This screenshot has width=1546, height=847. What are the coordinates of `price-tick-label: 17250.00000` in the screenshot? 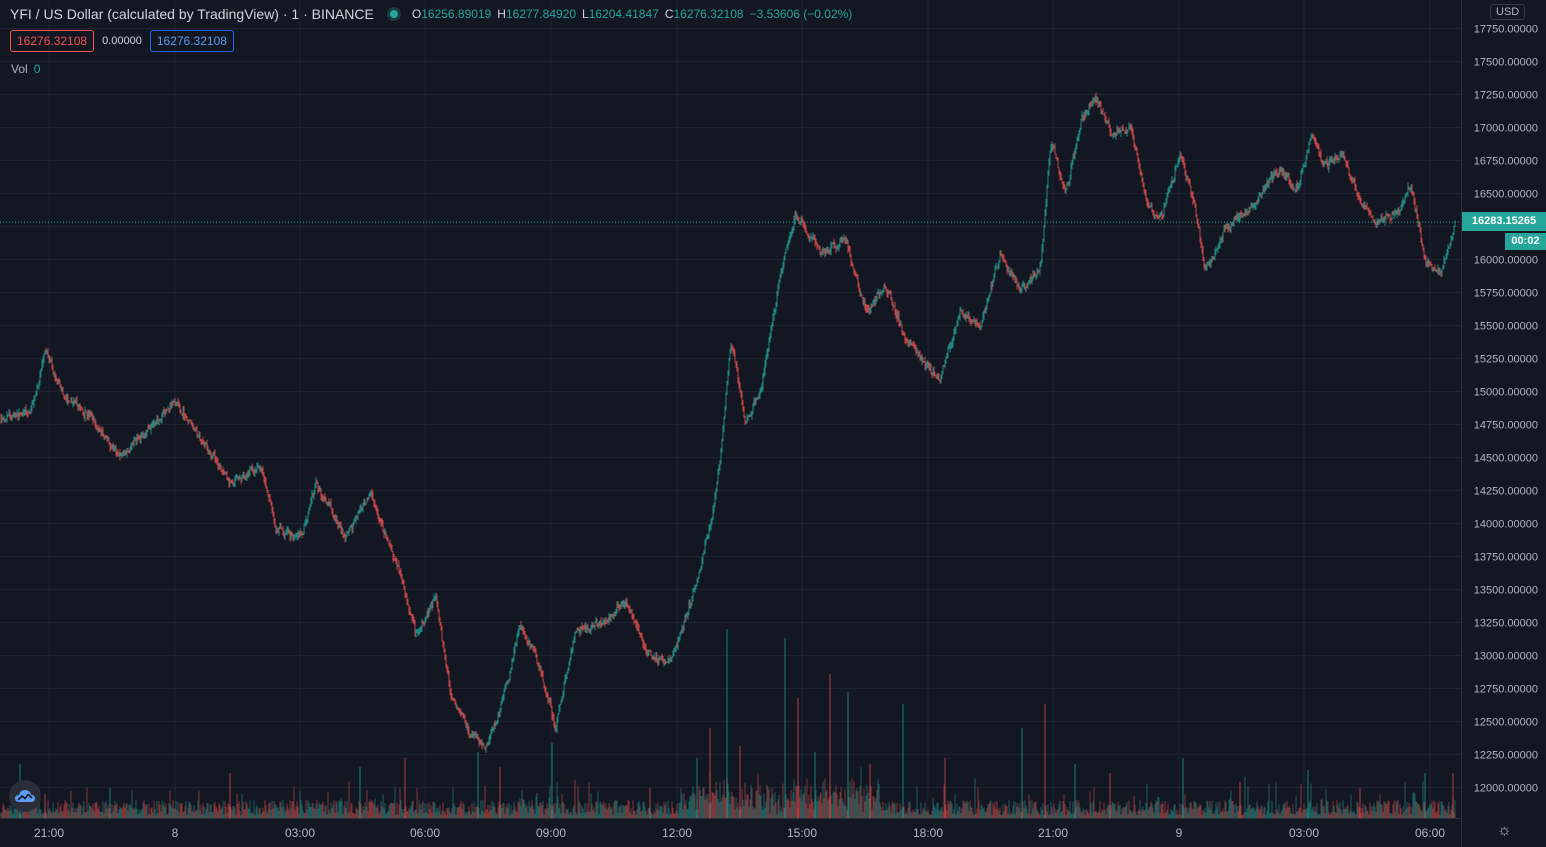 It's located at (1506, 96).